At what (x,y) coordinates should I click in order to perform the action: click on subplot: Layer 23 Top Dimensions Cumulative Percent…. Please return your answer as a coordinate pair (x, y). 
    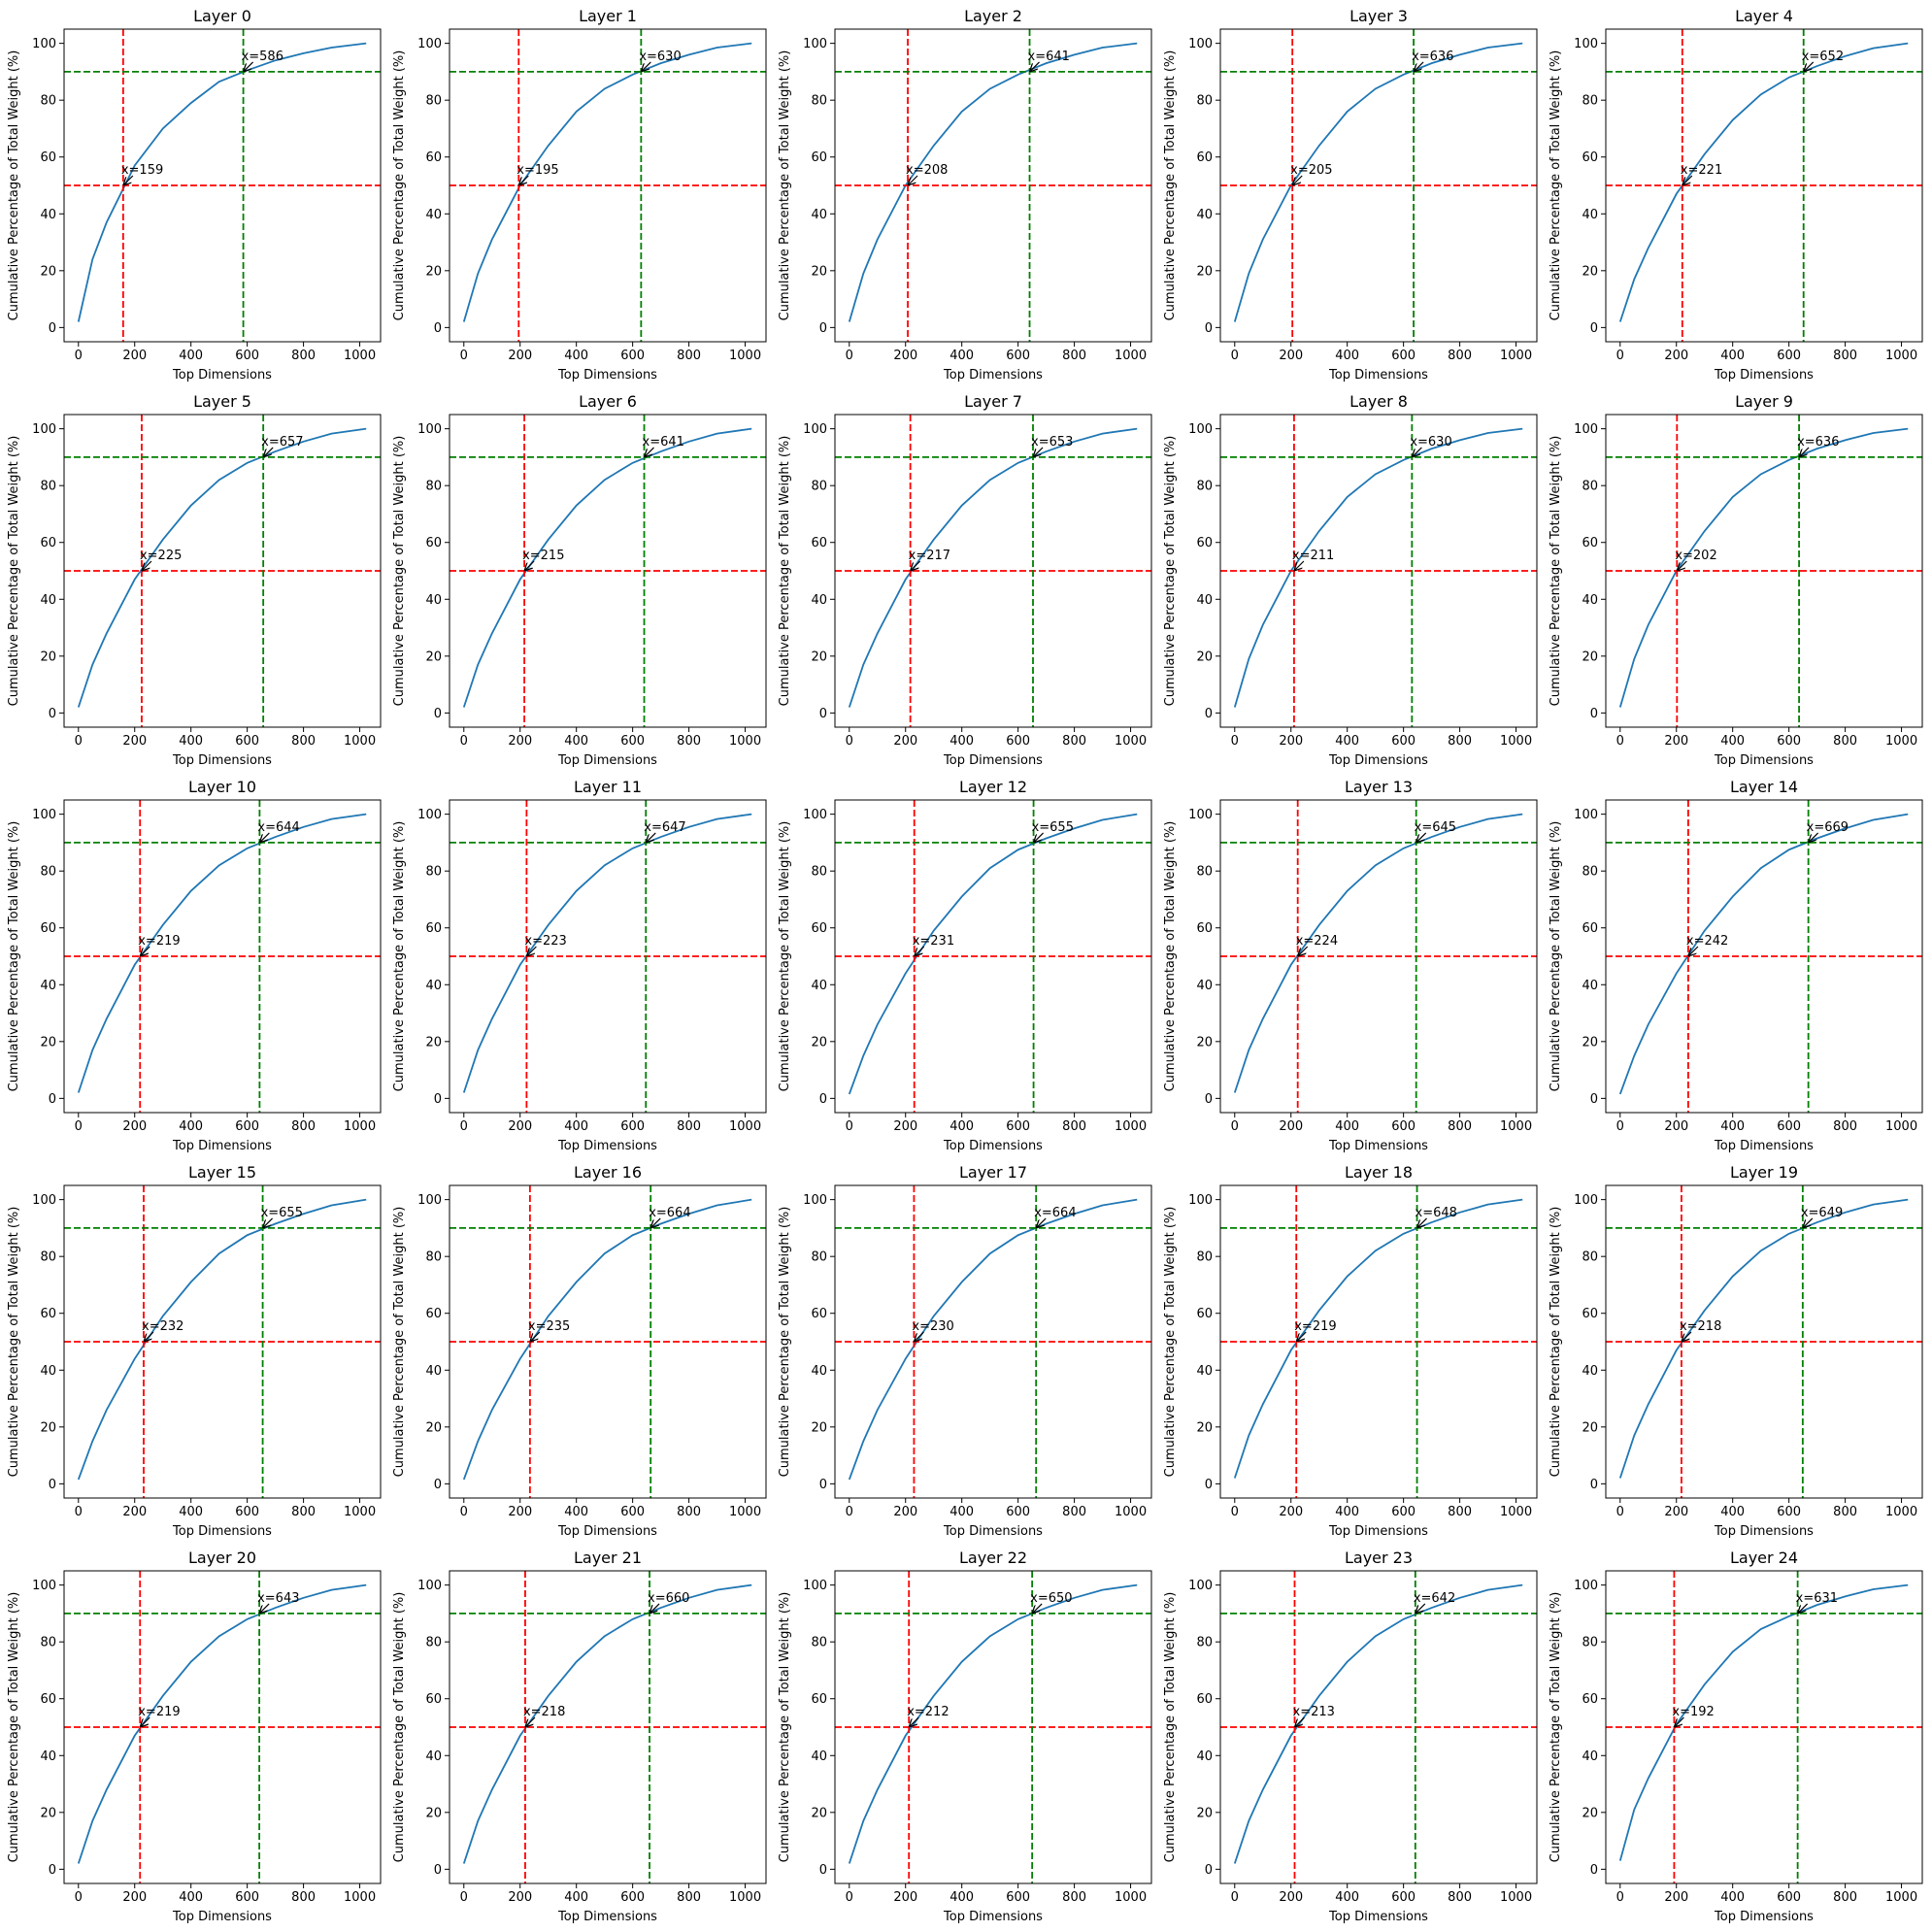
    Looking at the image, I should click on (1350, 1737).